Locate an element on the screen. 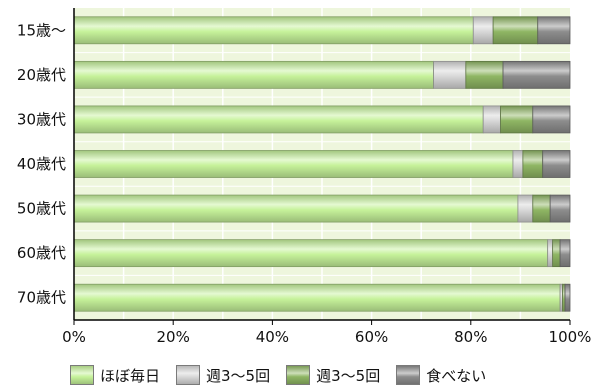 The height and width of the screenshot is (392, 612). y-tick-label: 15歳～ is located at coordinates (41, 30).